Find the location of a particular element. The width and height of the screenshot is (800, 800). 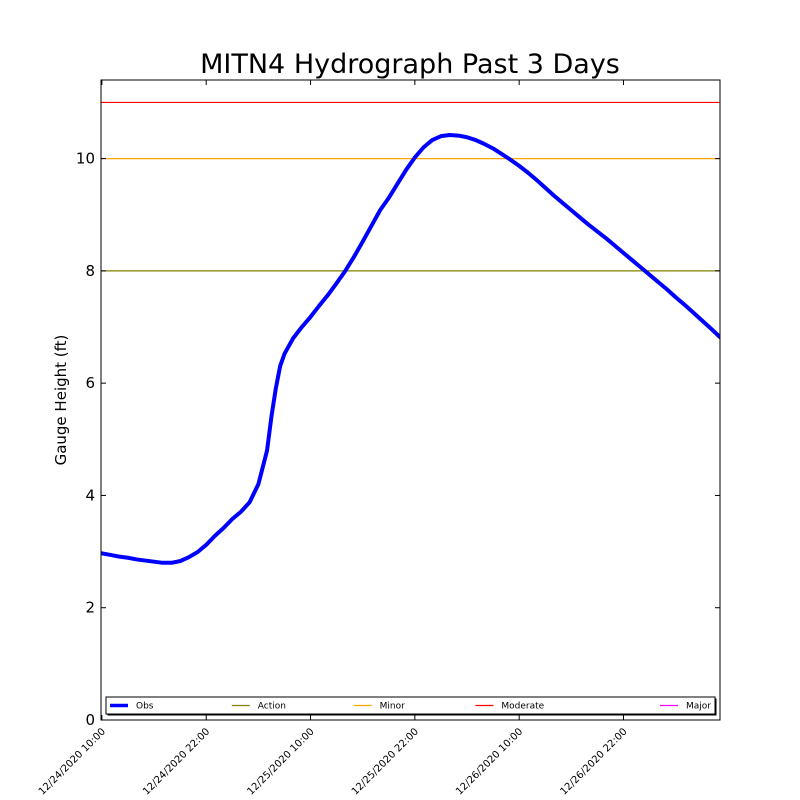

legend: Obs Action Minor Moderate Major is located at coordinates (411, 706).